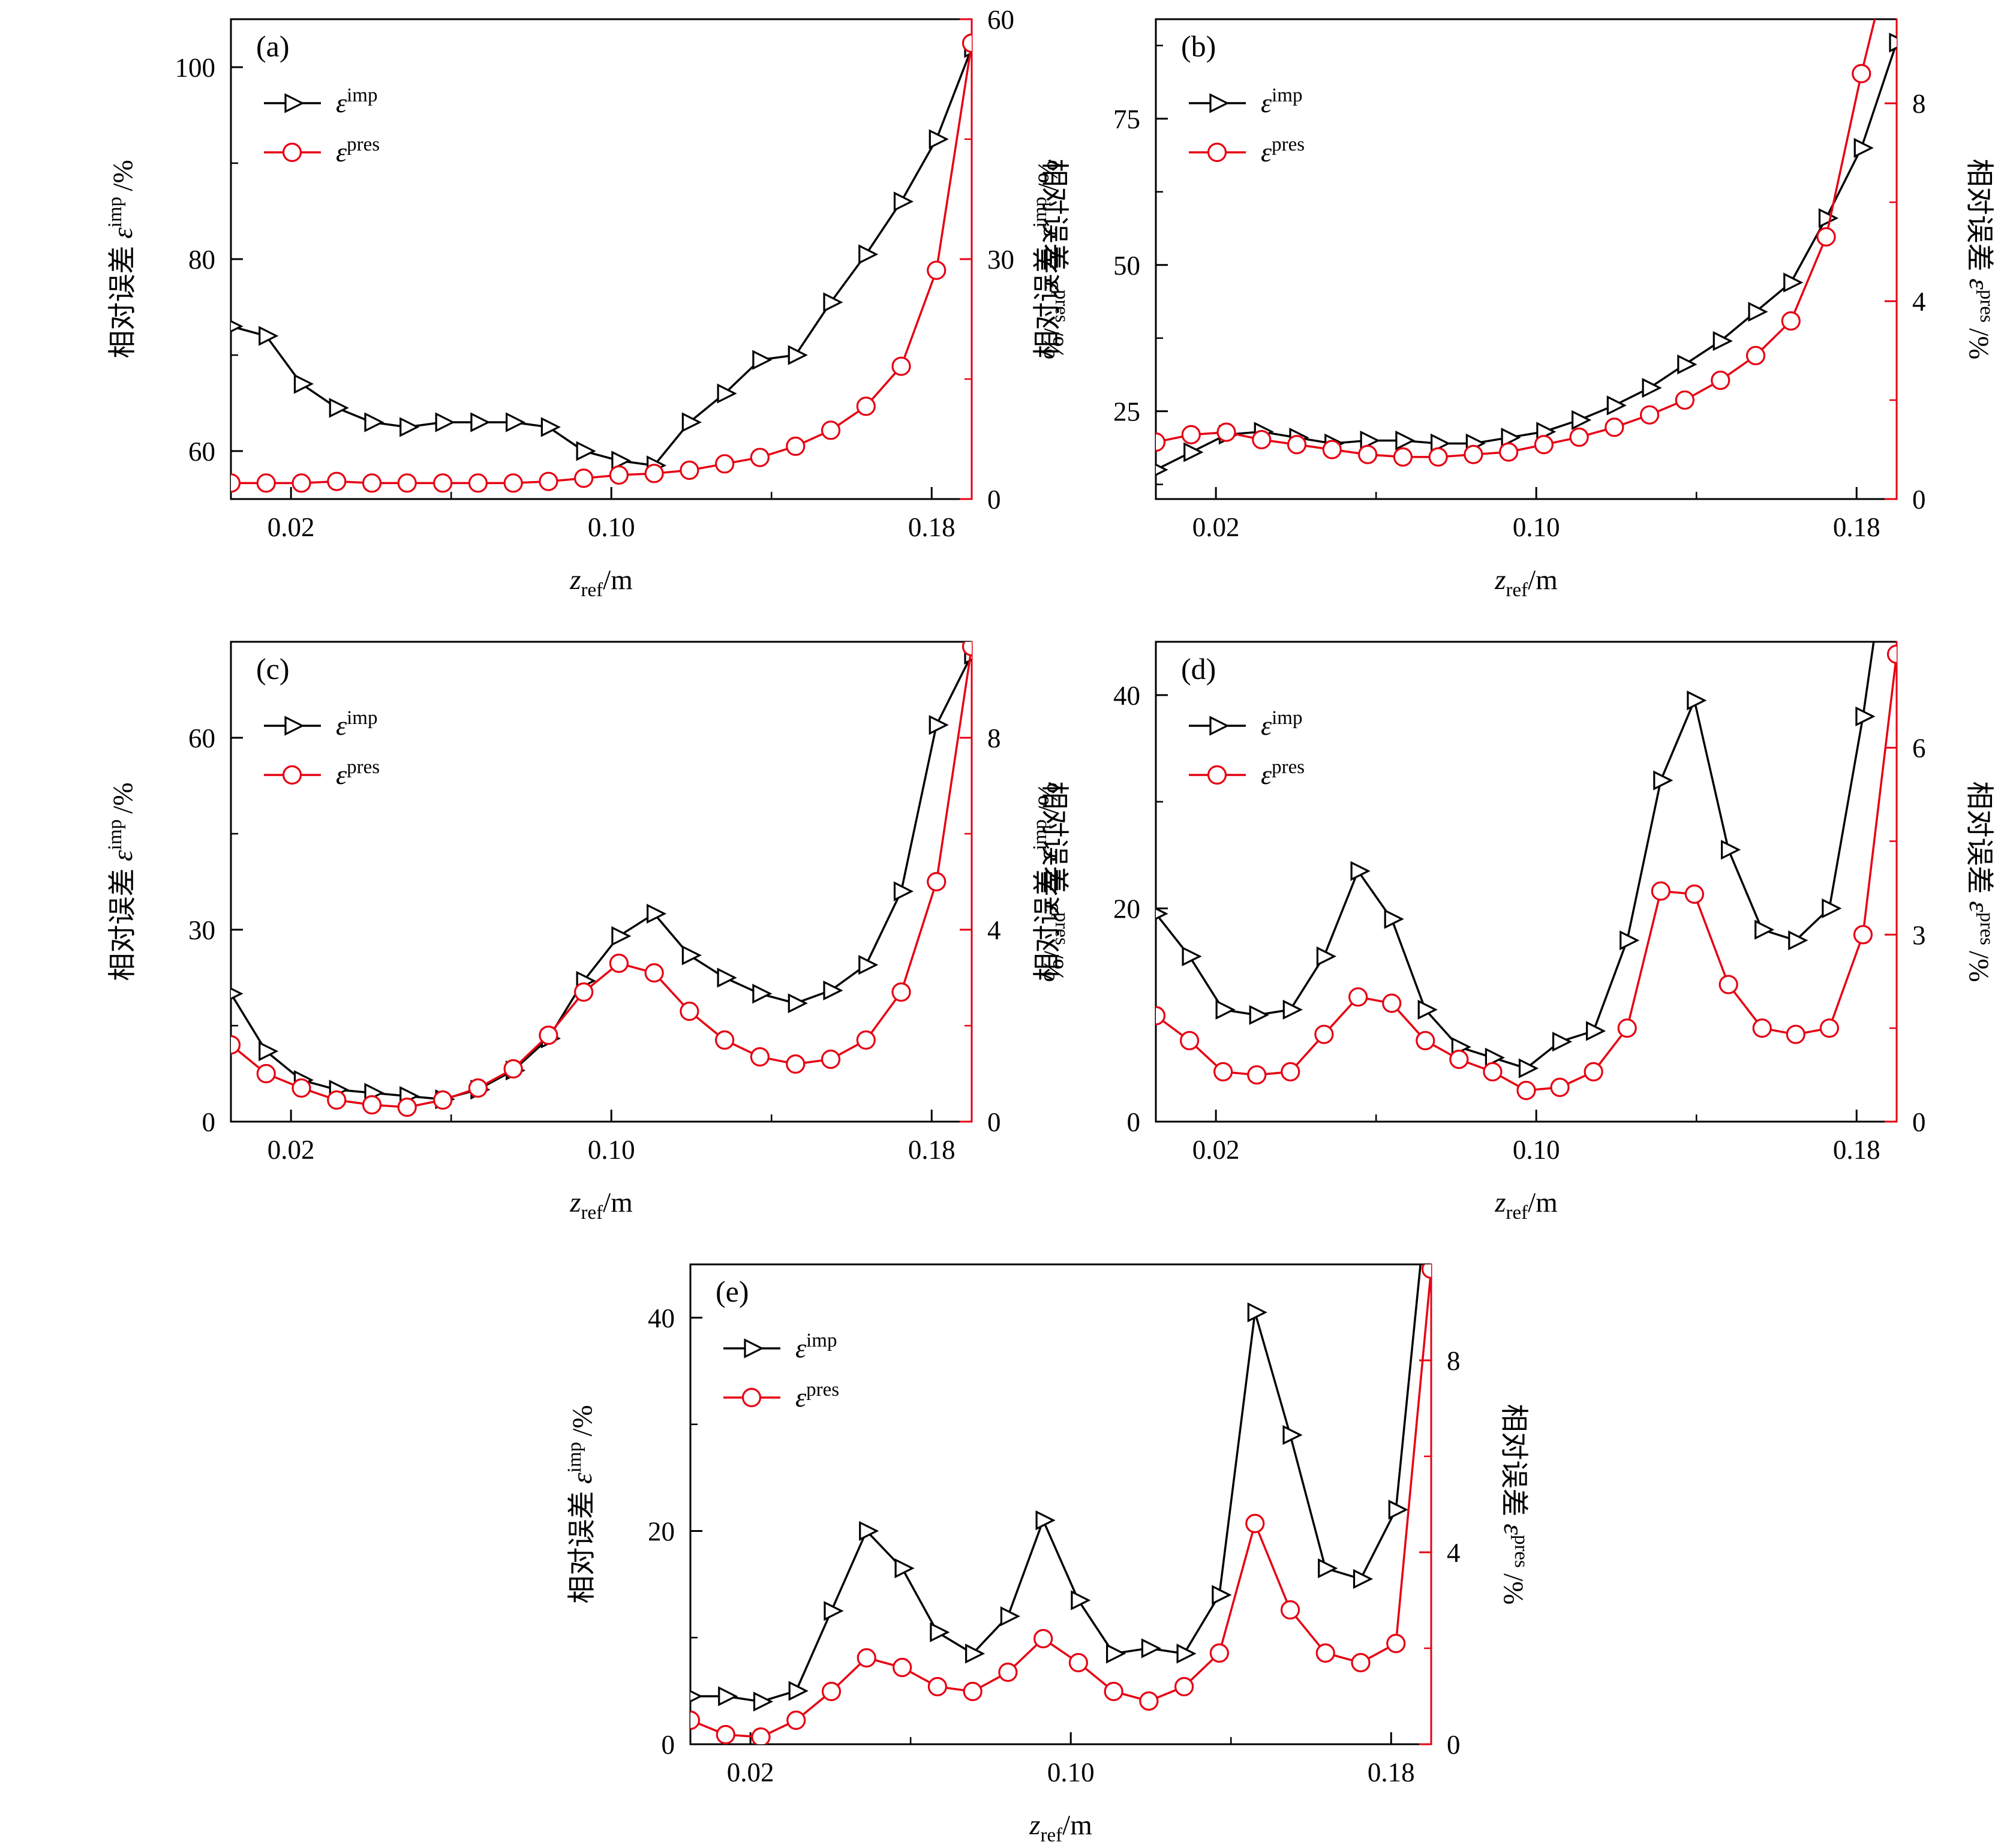  Describe the element at coordinates (202, 260) in the screenshot. I see `y-left-tick-label: 80` at that location.